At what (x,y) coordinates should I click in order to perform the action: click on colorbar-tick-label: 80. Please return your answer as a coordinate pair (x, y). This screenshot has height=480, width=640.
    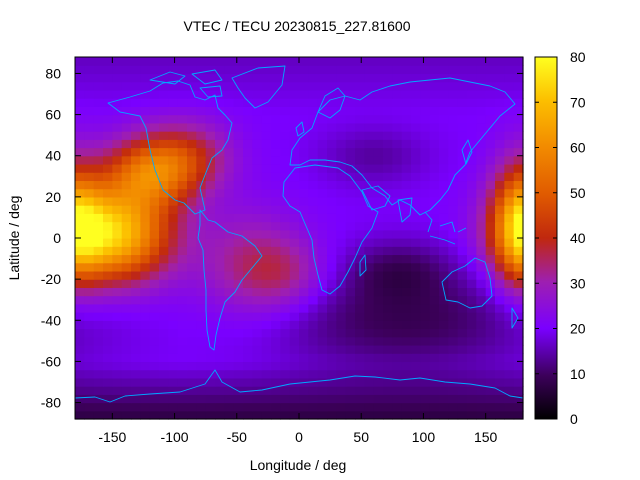
    Looking at the image, I should click on (578, 57).